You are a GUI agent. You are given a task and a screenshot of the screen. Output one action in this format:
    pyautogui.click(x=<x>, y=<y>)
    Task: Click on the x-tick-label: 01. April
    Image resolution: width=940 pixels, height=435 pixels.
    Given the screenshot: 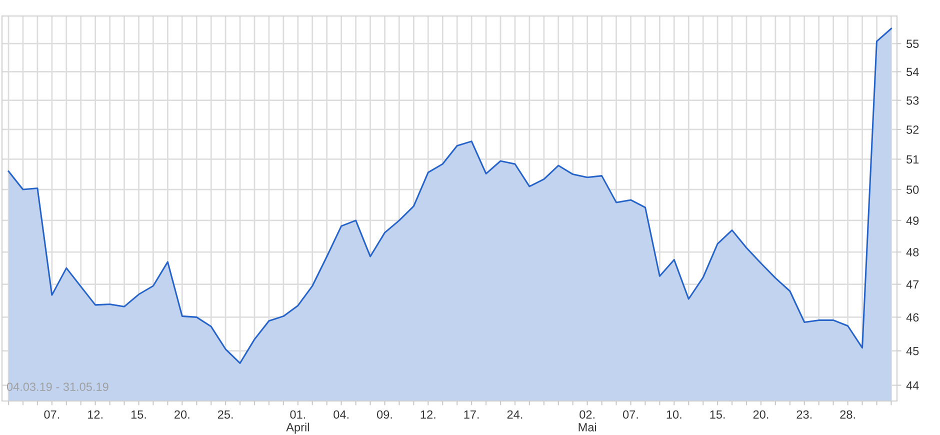 What is the action you would take?
    pyautogui.click(x=297, y=422)
    